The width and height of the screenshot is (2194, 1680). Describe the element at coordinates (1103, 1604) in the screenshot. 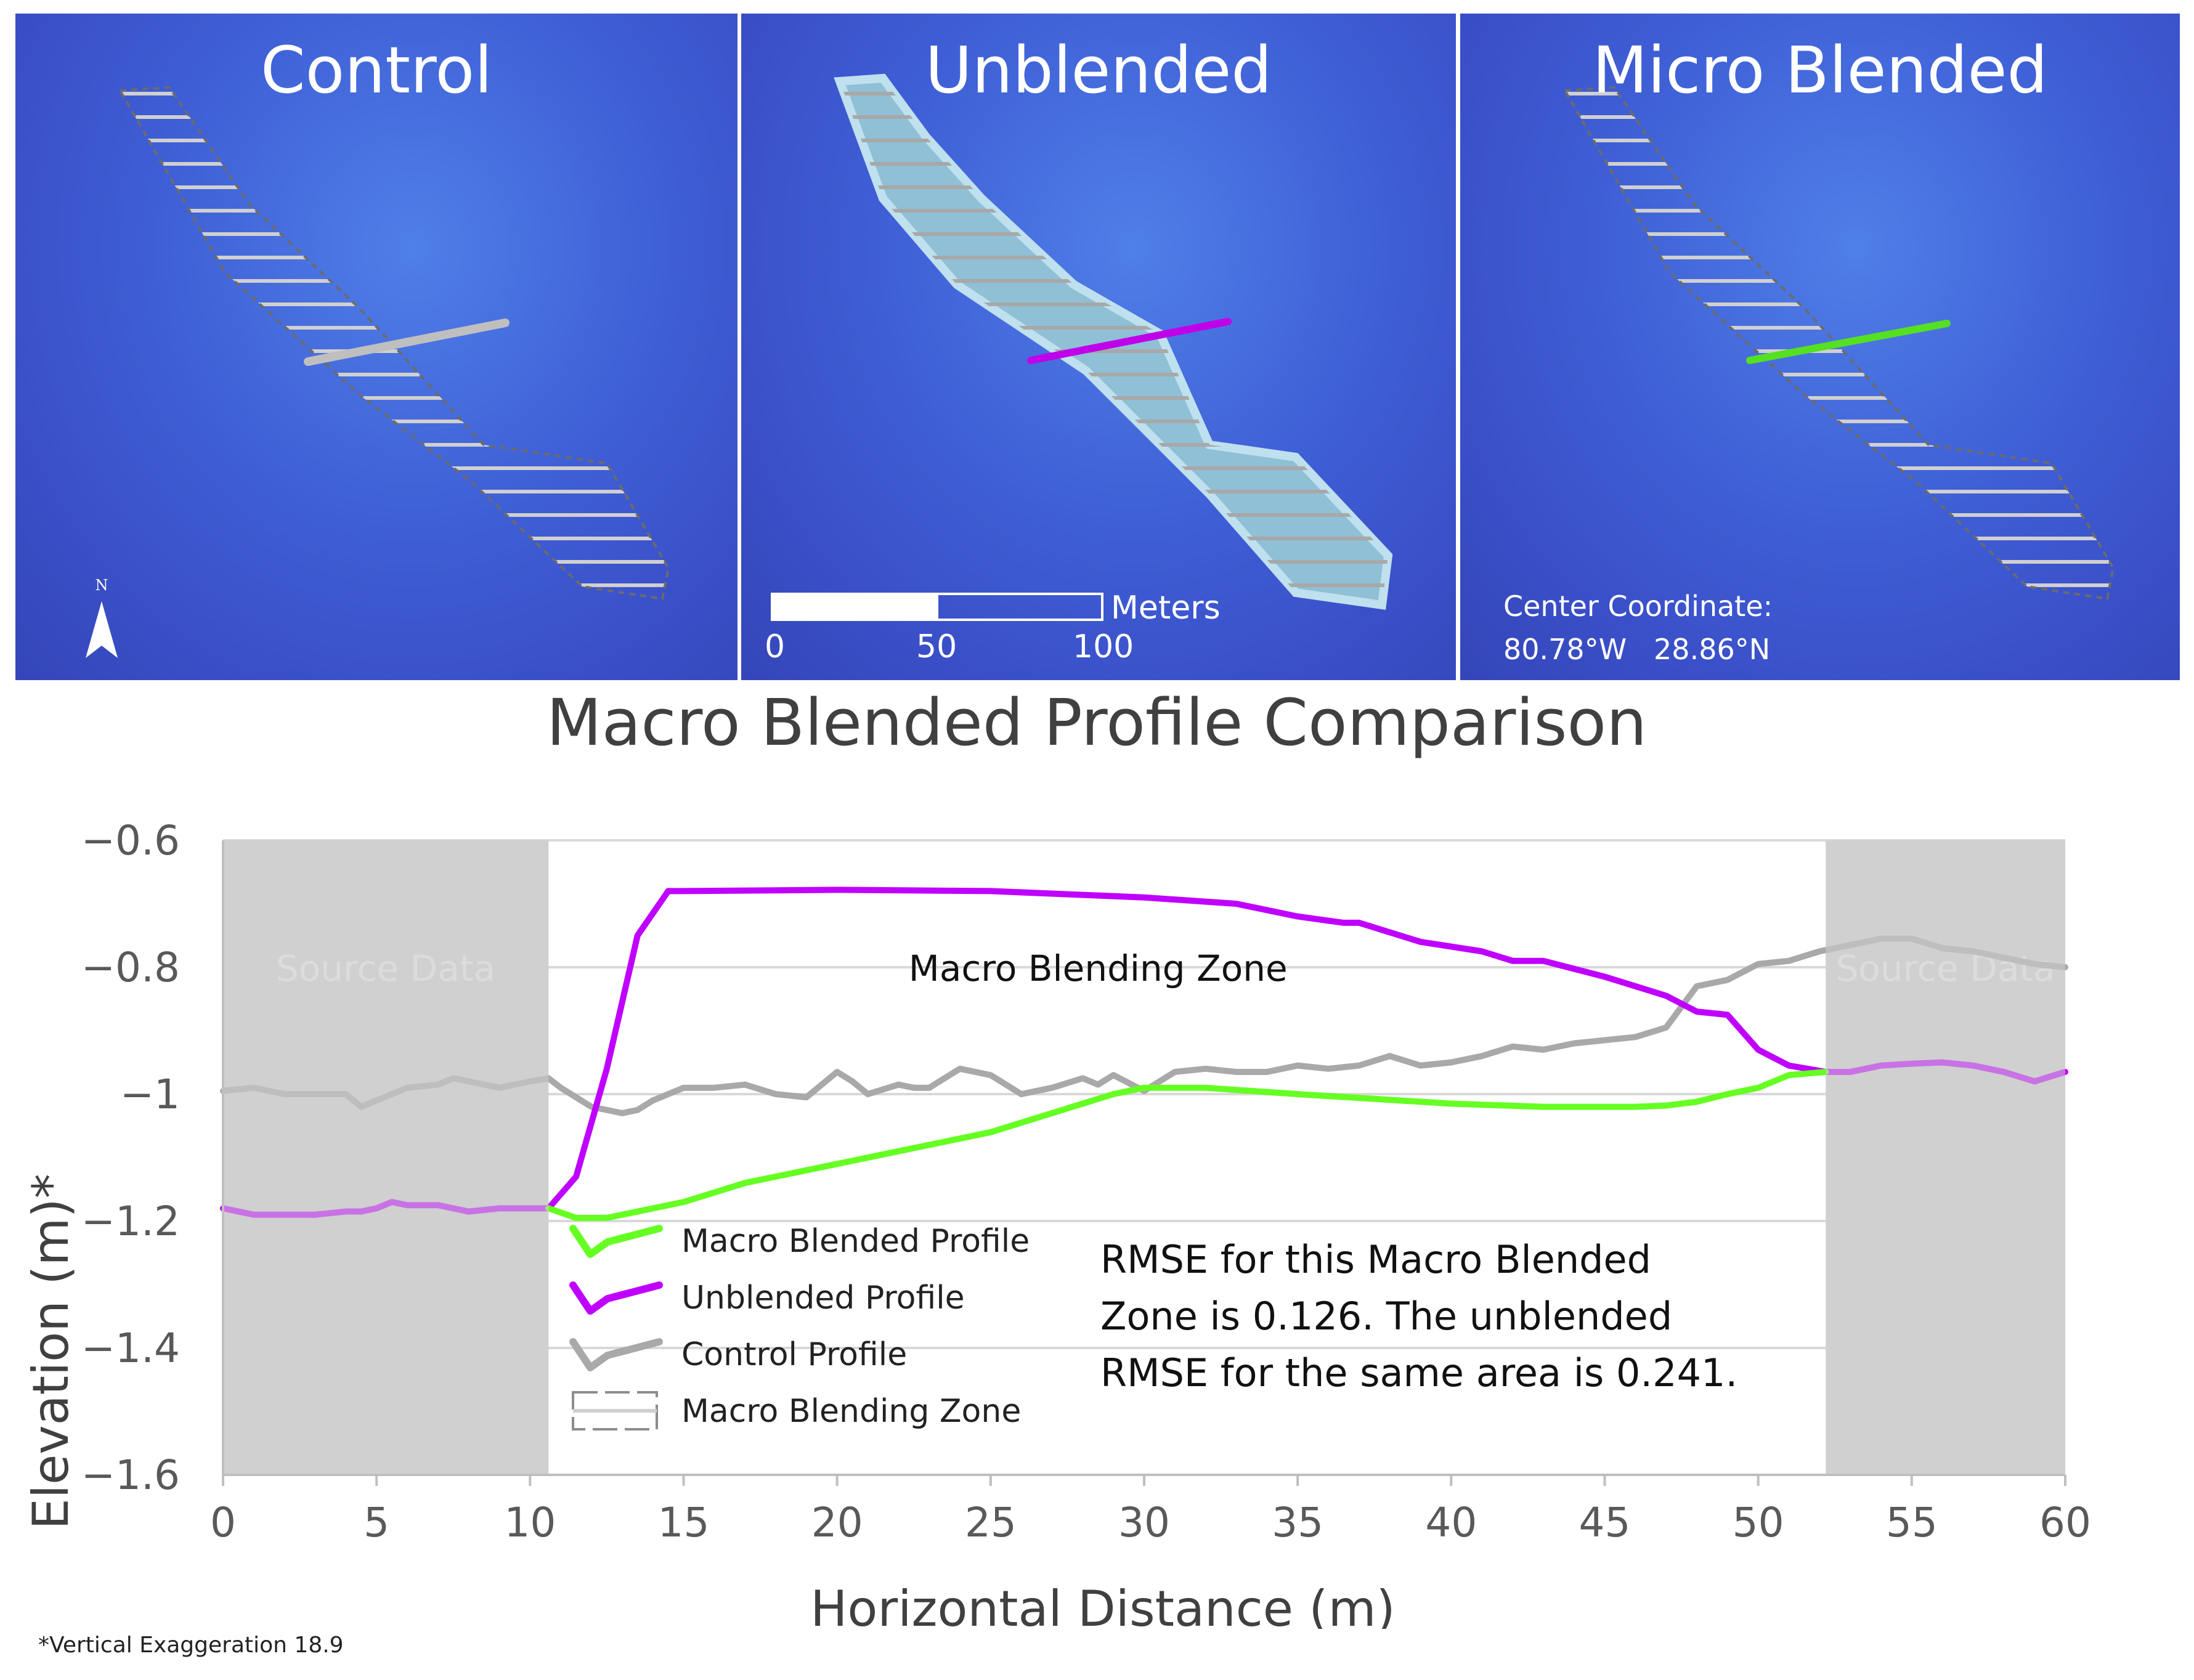

I see `x-axis-label: Horizontal Distance (m)` at that location.